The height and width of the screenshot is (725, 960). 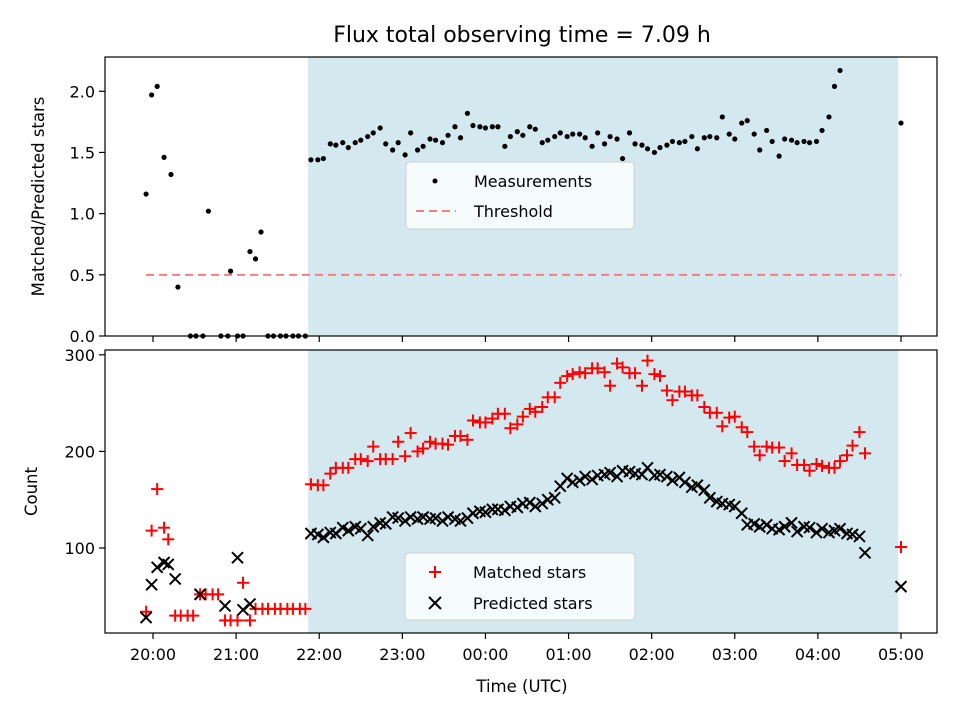 I want to click on bottom-y-tick-label: 100, so click(x=79, y=548).